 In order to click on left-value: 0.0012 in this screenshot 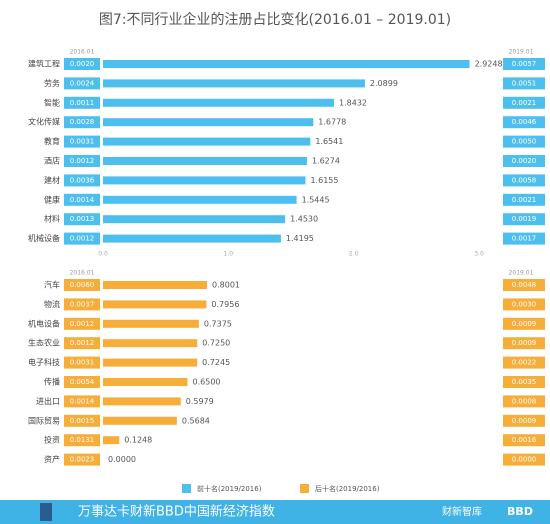, I will do `click(82, 343)`.